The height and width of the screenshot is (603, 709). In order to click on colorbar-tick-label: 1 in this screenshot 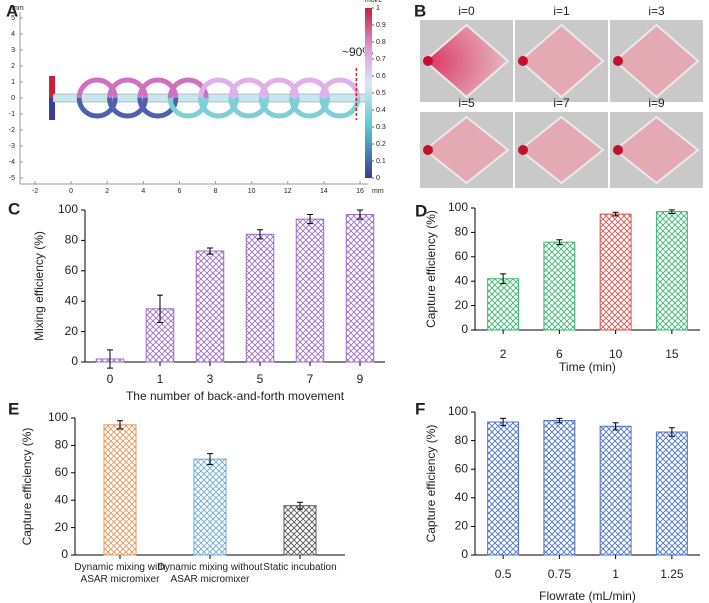, I will do `click(378, 8)`.